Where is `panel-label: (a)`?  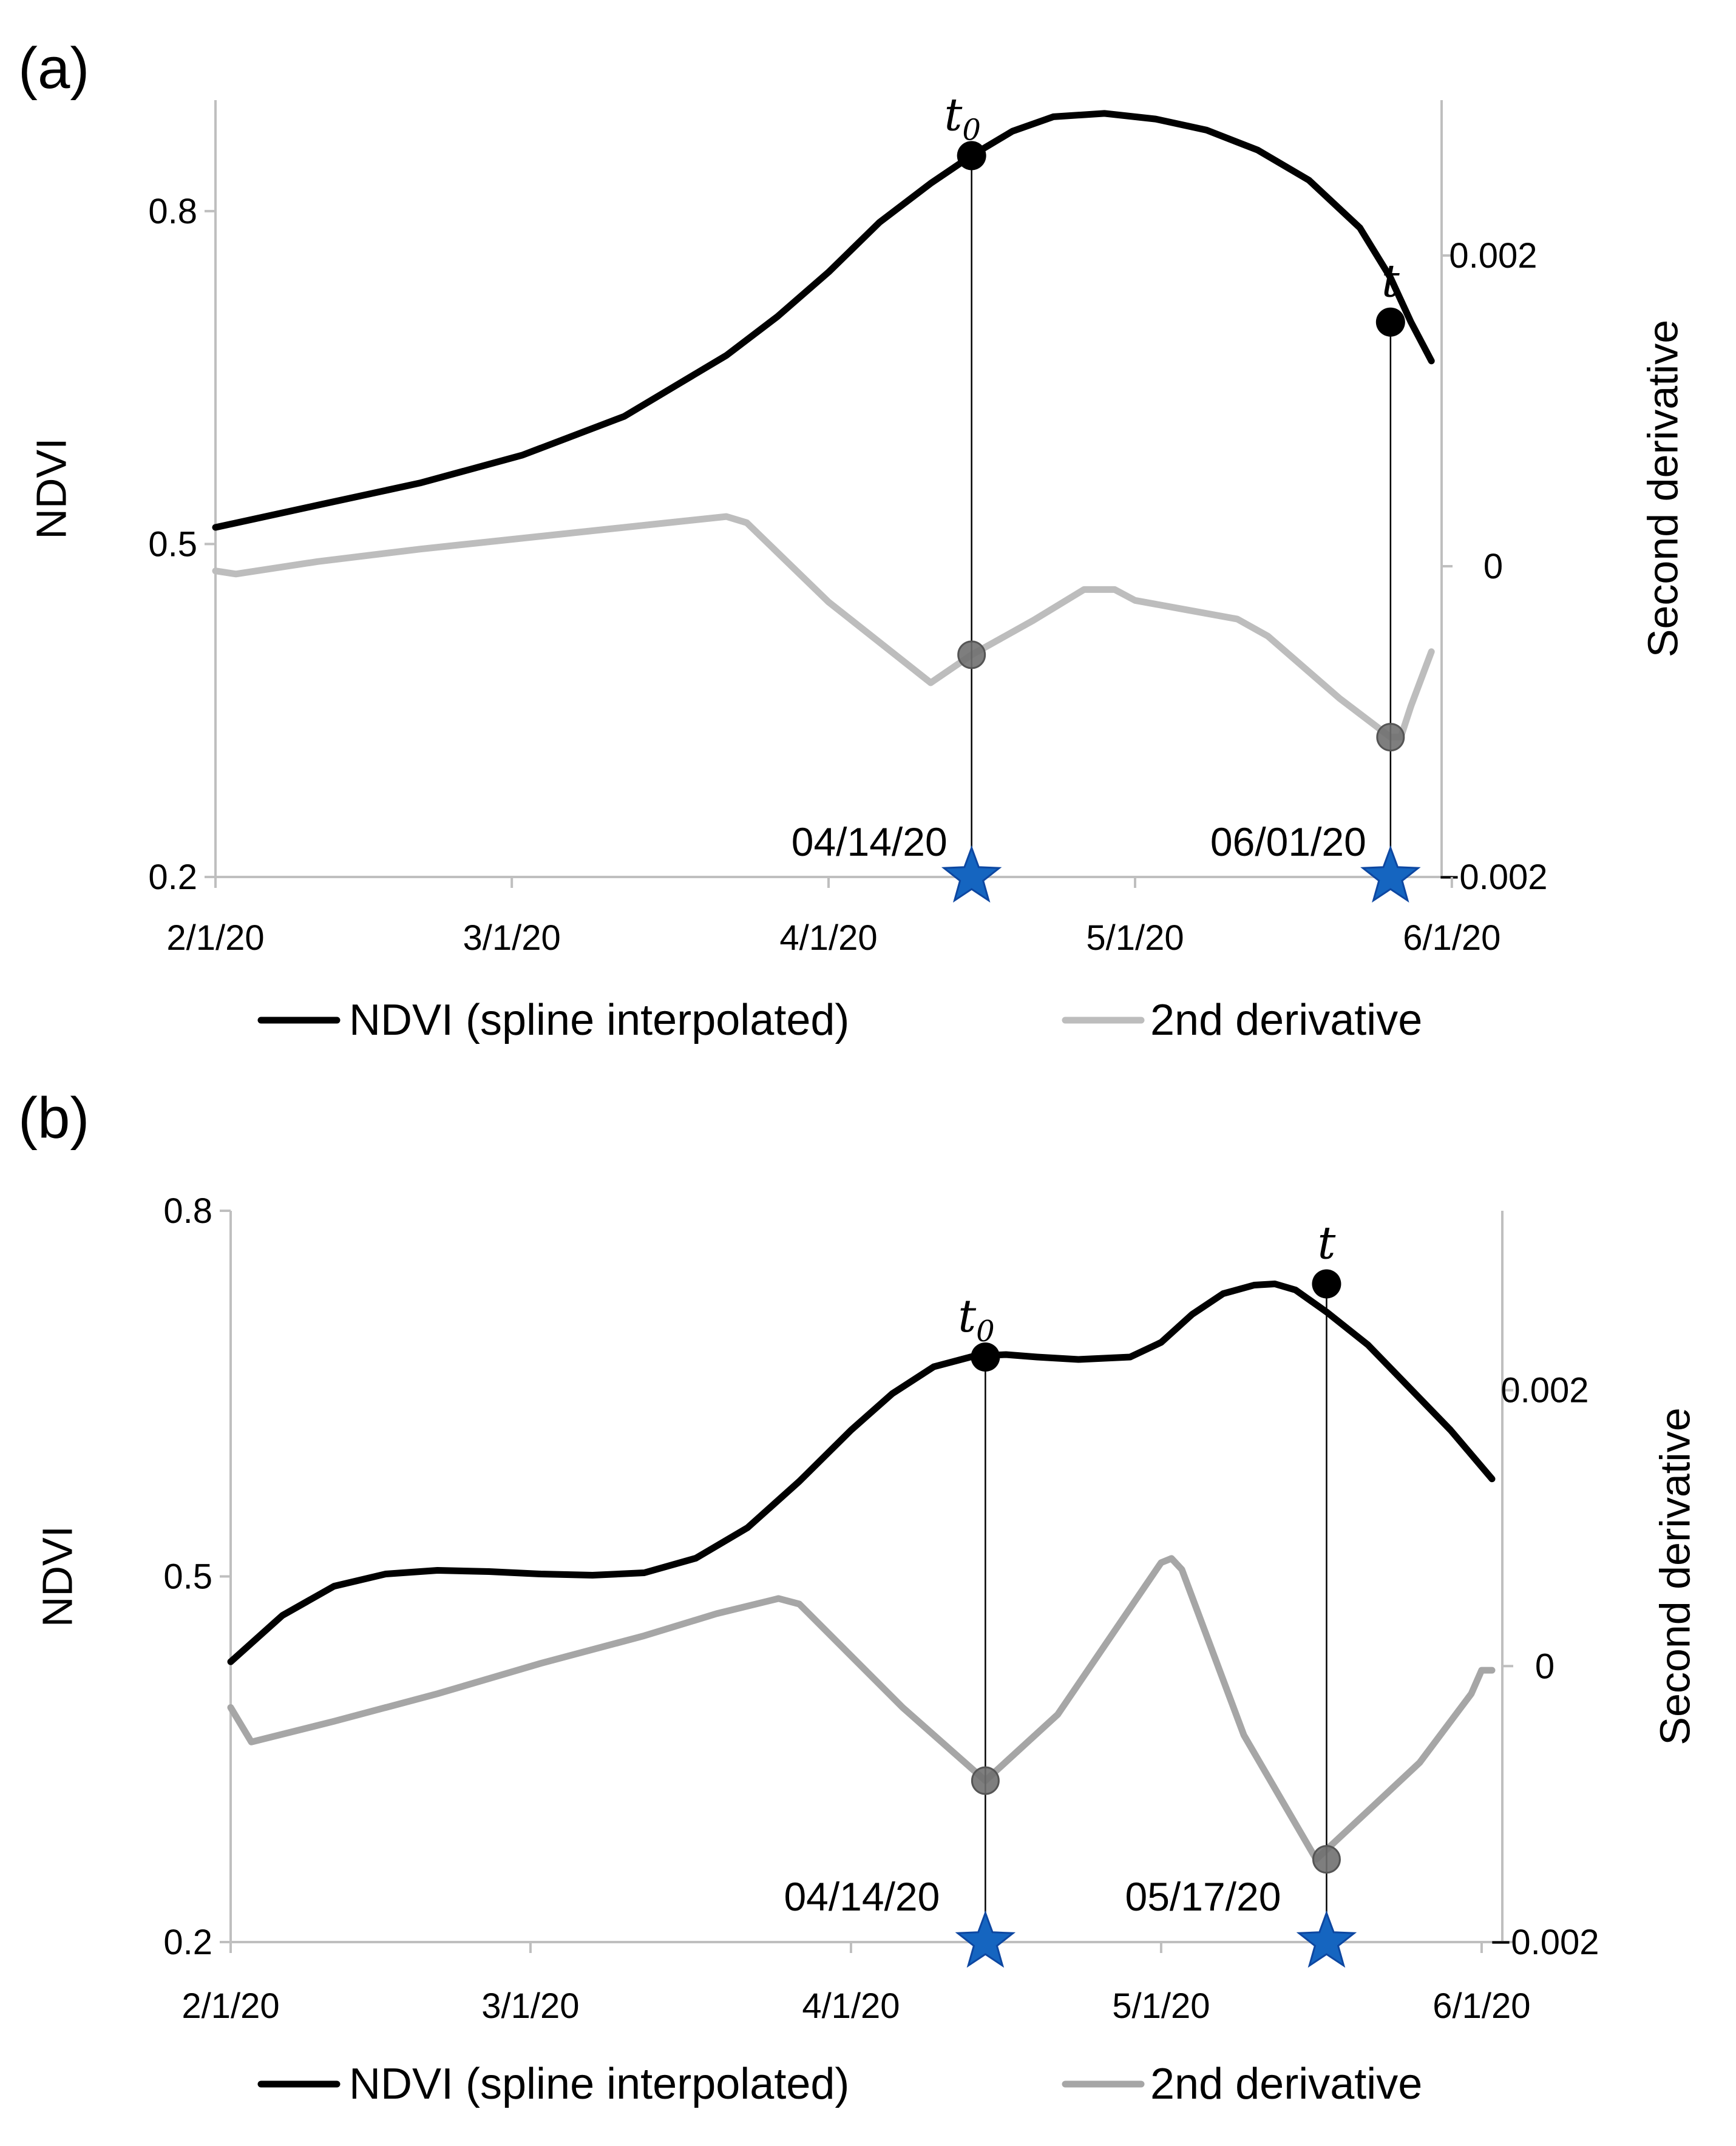
panel-label: (a) is located at coordinates (53, 68).